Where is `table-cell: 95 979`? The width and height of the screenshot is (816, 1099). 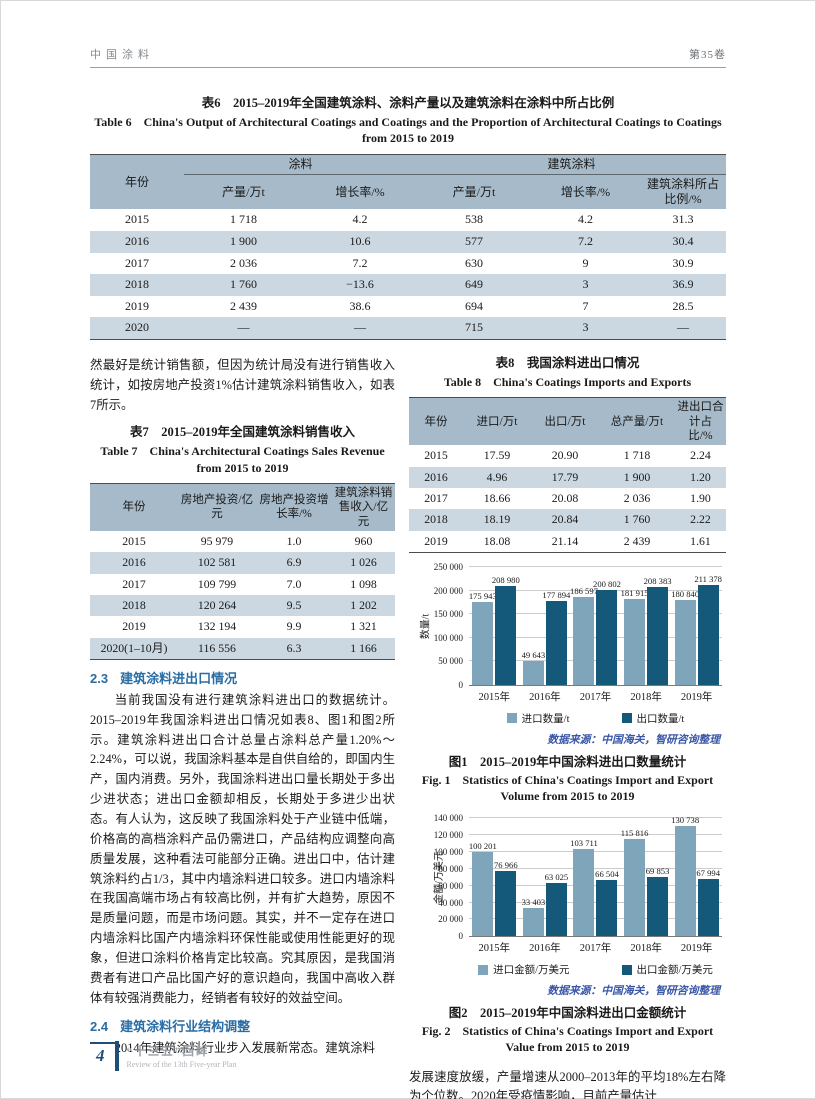
table-cell: 95 979 is located at coordinates (217, 540).